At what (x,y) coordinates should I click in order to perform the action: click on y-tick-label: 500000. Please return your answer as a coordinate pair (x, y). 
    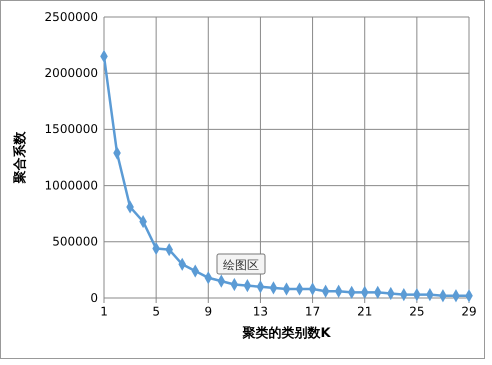
    Looking at the image, I should click on (75, 241).